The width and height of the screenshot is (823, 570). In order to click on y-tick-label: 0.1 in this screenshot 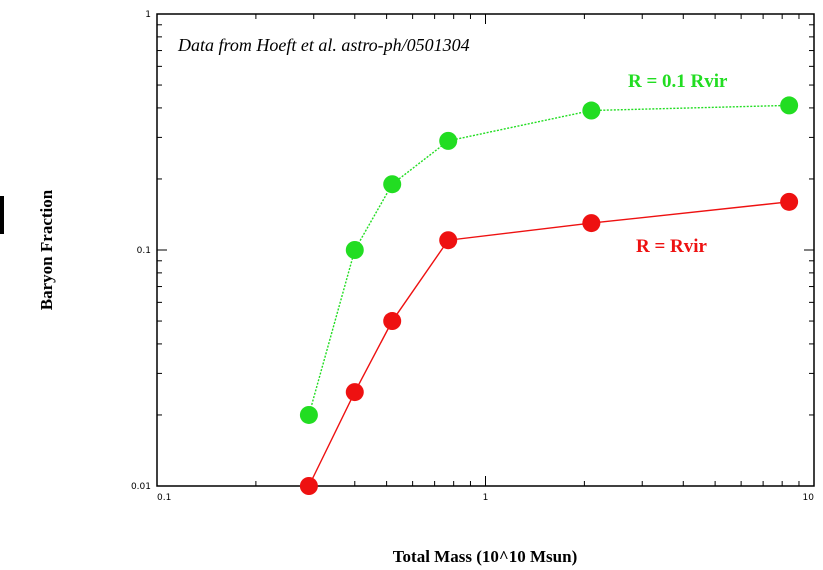, I will do `click(144, 251)`.